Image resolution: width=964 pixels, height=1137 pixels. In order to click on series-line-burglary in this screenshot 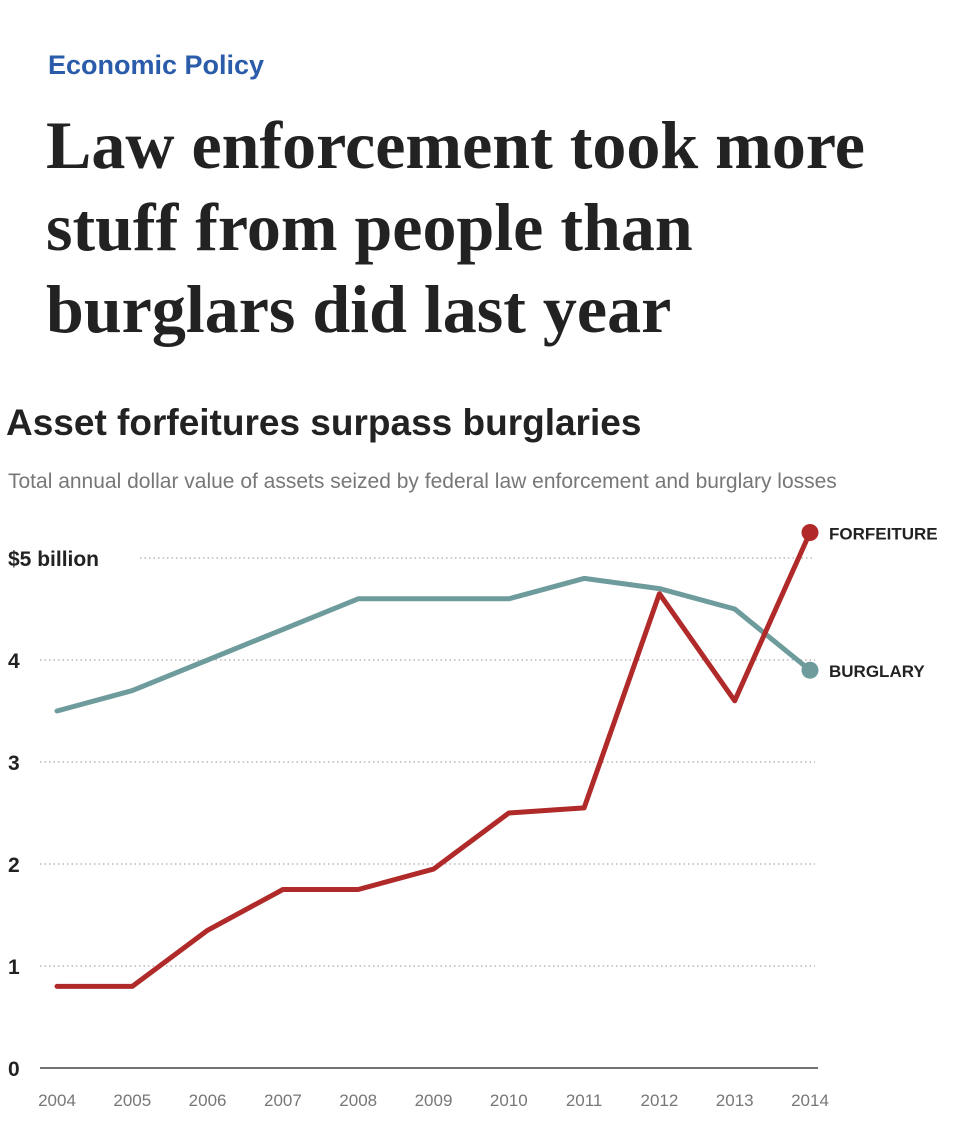, I will do `click(433, 644)`.